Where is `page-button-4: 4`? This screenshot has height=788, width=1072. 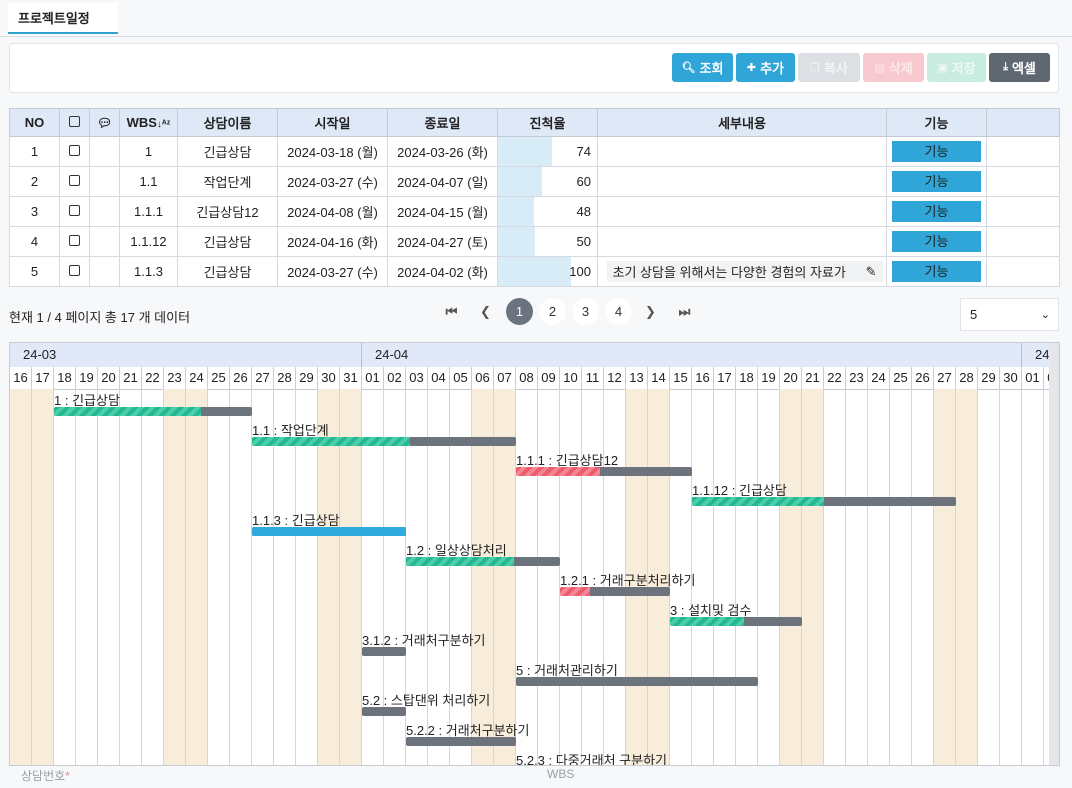 page-button-4: 4 is located at coordinates (618, 311).